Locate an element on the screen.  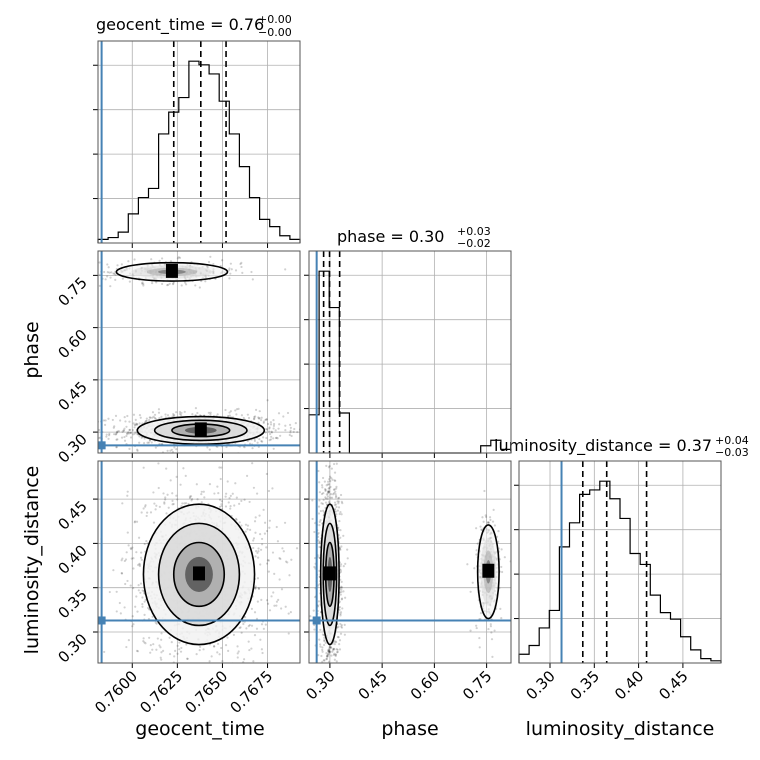
x-tick-label: 0.60 is located at coordinates (425, 685).